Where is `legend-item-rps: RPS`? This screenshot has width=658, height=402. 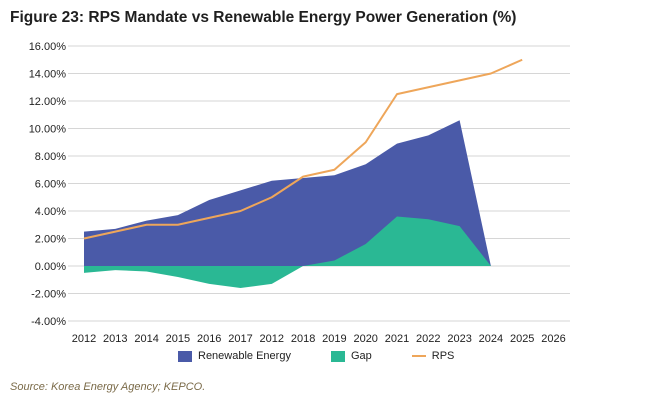
legend-item-rps: RPS is located at coordinates (433, 356).